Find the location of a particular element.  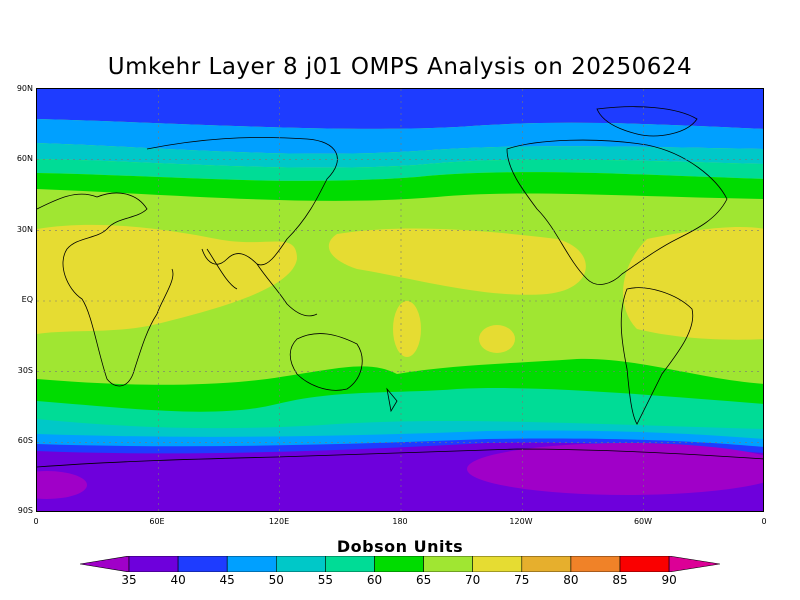

colorbar-tick-label: 65 is located at coordinates (423, 580).